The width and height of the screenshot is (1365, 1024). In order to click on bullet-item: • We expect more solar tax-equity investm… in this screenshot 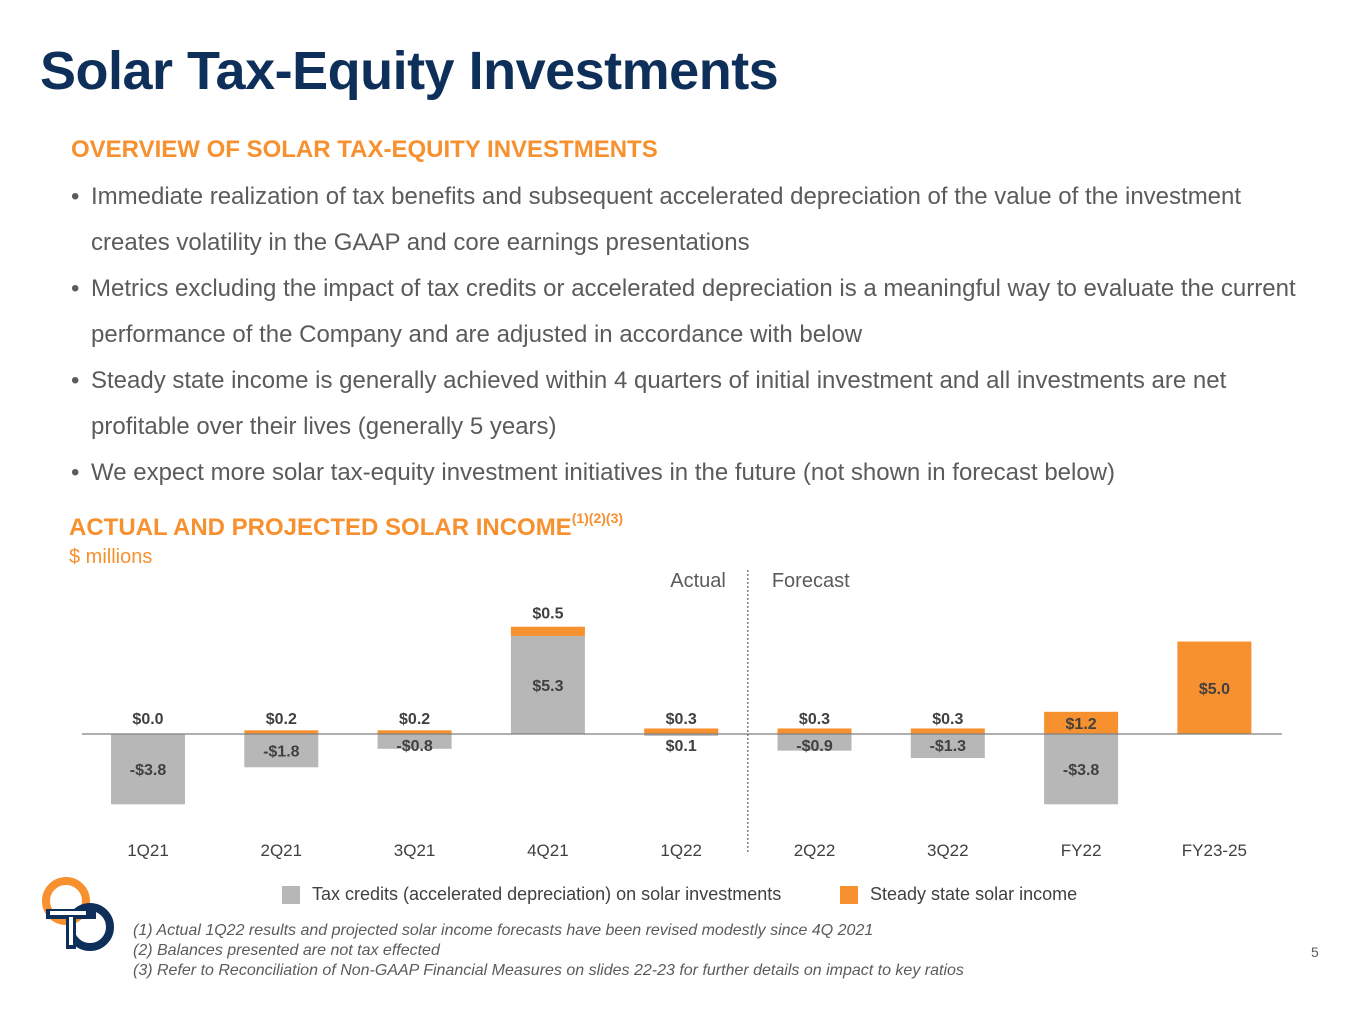, I will do `click(686, 473)`.